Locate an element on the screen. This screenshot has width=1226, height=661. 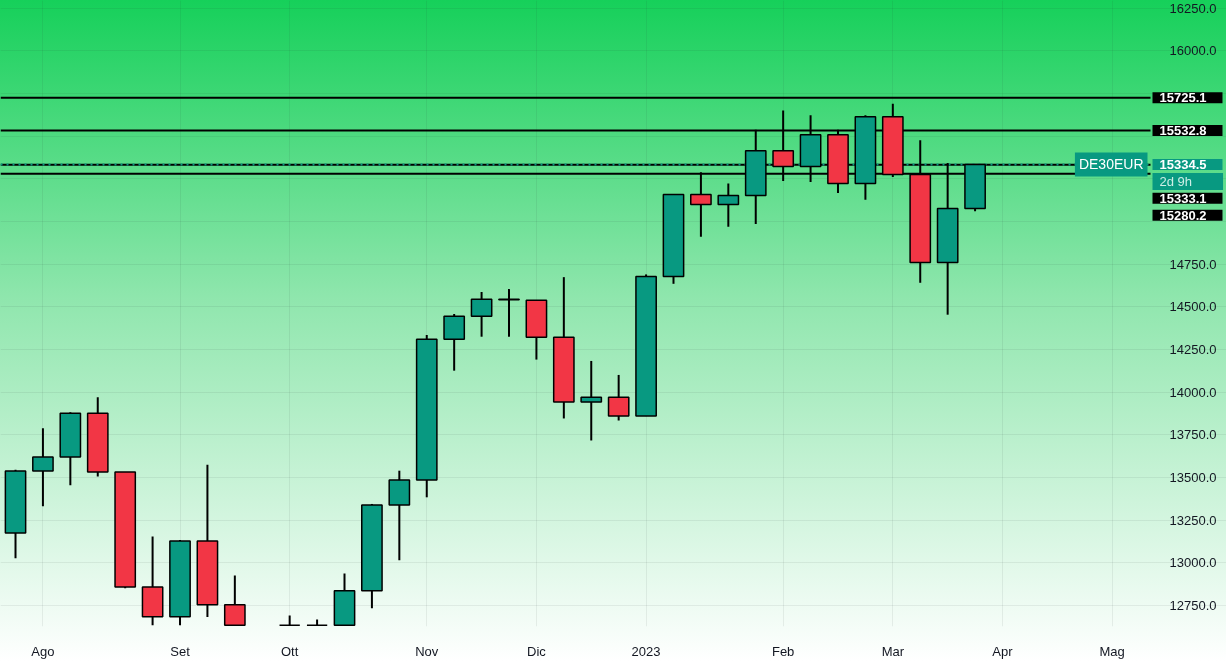
ref-line-label: 15532.8 is located at coordinates (1183, 131).